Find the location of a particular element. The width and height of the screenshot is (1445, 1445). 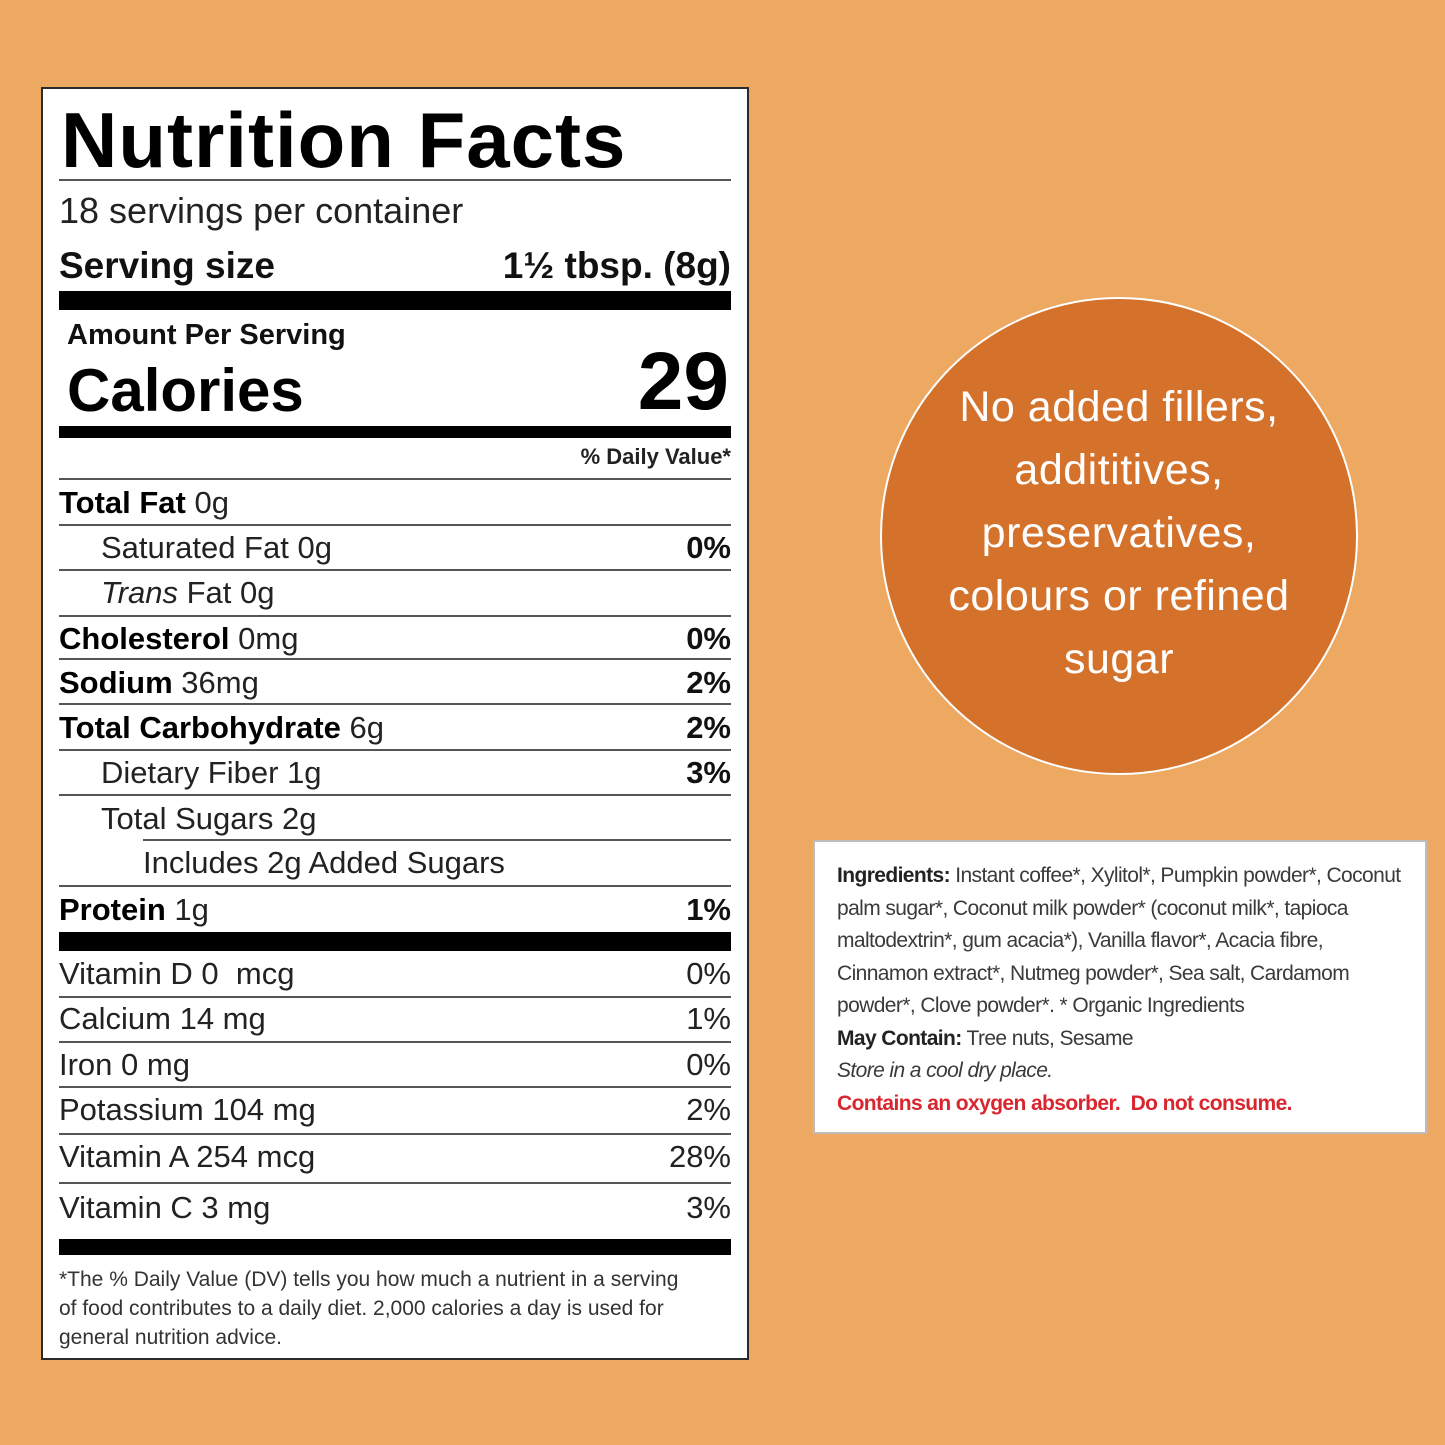

calories-label: Calories is located at coordinates (185, 390).